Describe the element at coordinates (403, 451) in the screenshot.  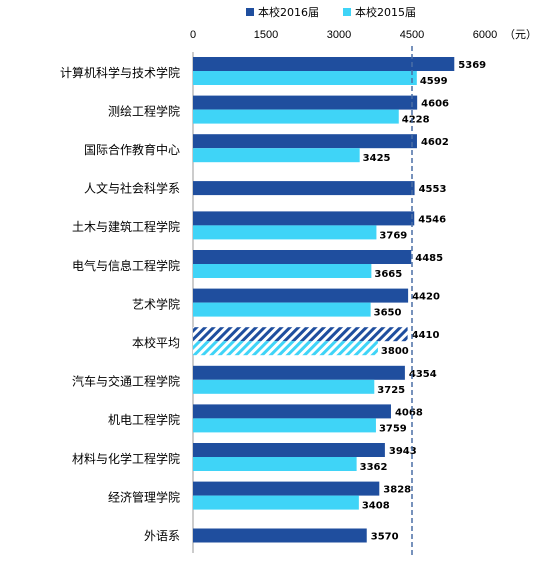
I see `value-label-series-1: 3943` at that location.